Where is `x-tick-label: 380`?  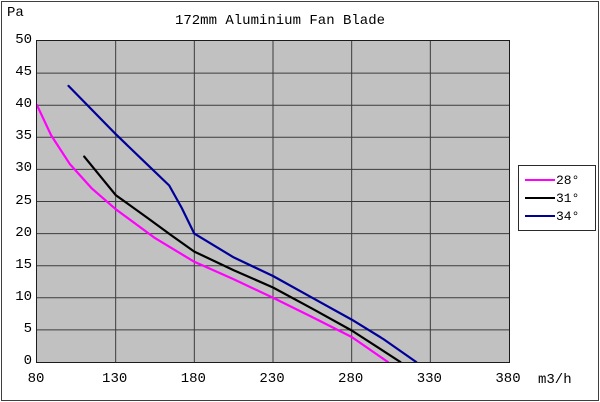
x-tick-label: 380 is located at coordinates (508, 379).